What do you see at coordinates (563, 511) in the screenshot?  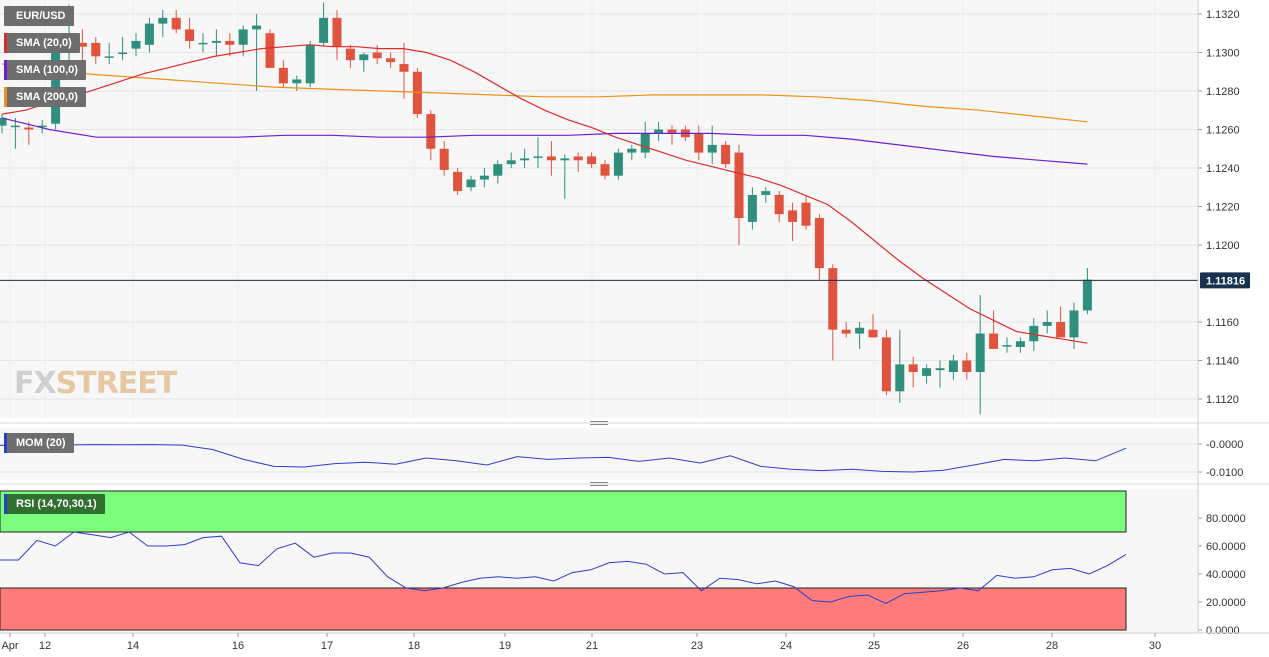 I see `rsi-overbought-zone` at bounding box center [563, 511].